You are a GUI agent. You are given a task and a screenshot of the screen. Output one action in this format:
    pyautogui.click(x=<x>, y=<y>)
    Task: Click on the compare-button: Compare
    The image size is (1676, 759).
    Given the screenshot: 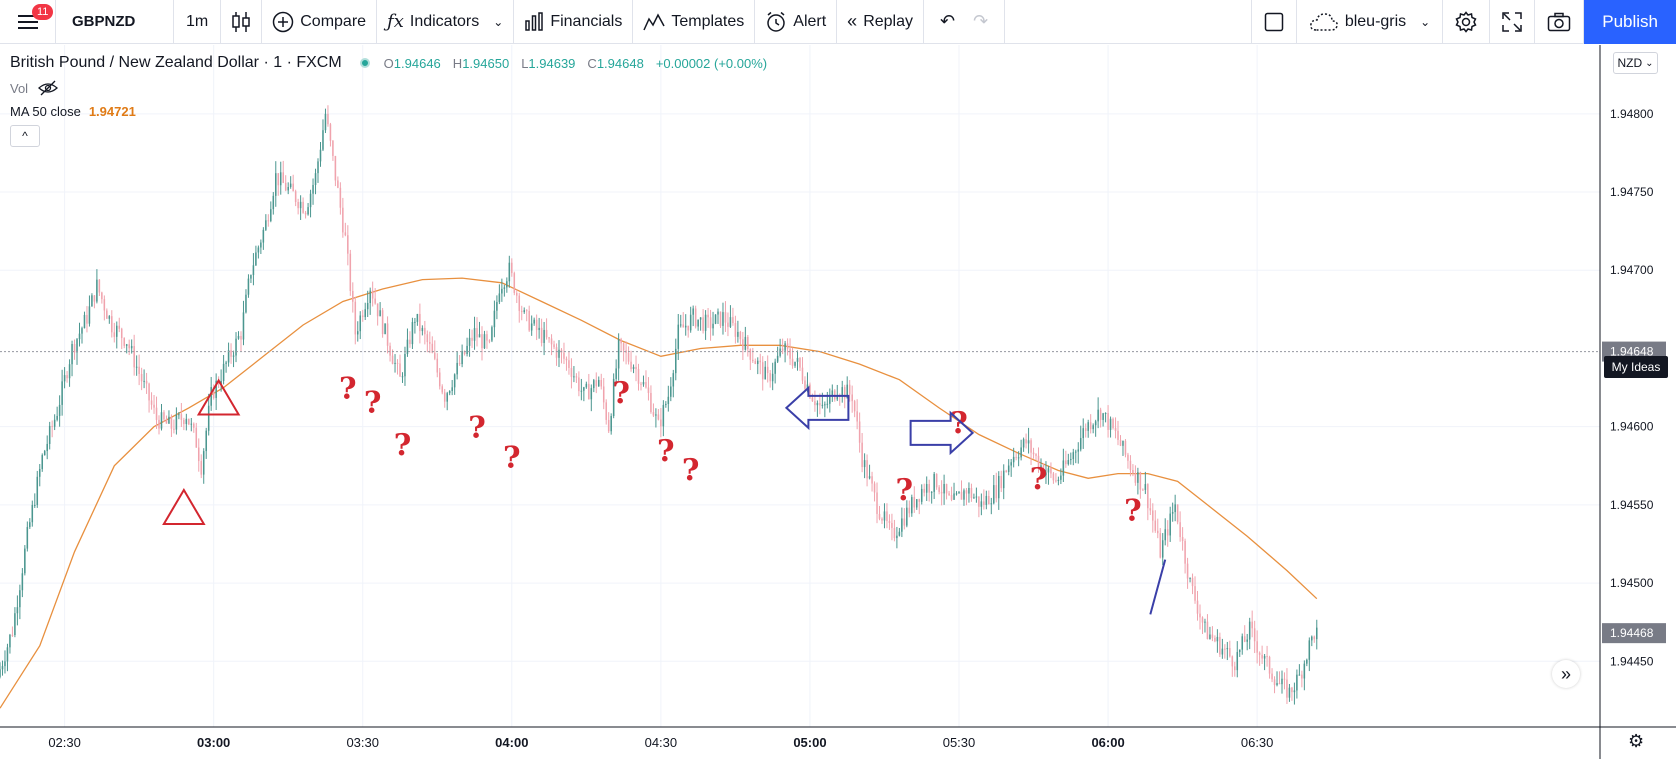 What is the action you would take?
    pyautogui.click(x=320, y=22)
    